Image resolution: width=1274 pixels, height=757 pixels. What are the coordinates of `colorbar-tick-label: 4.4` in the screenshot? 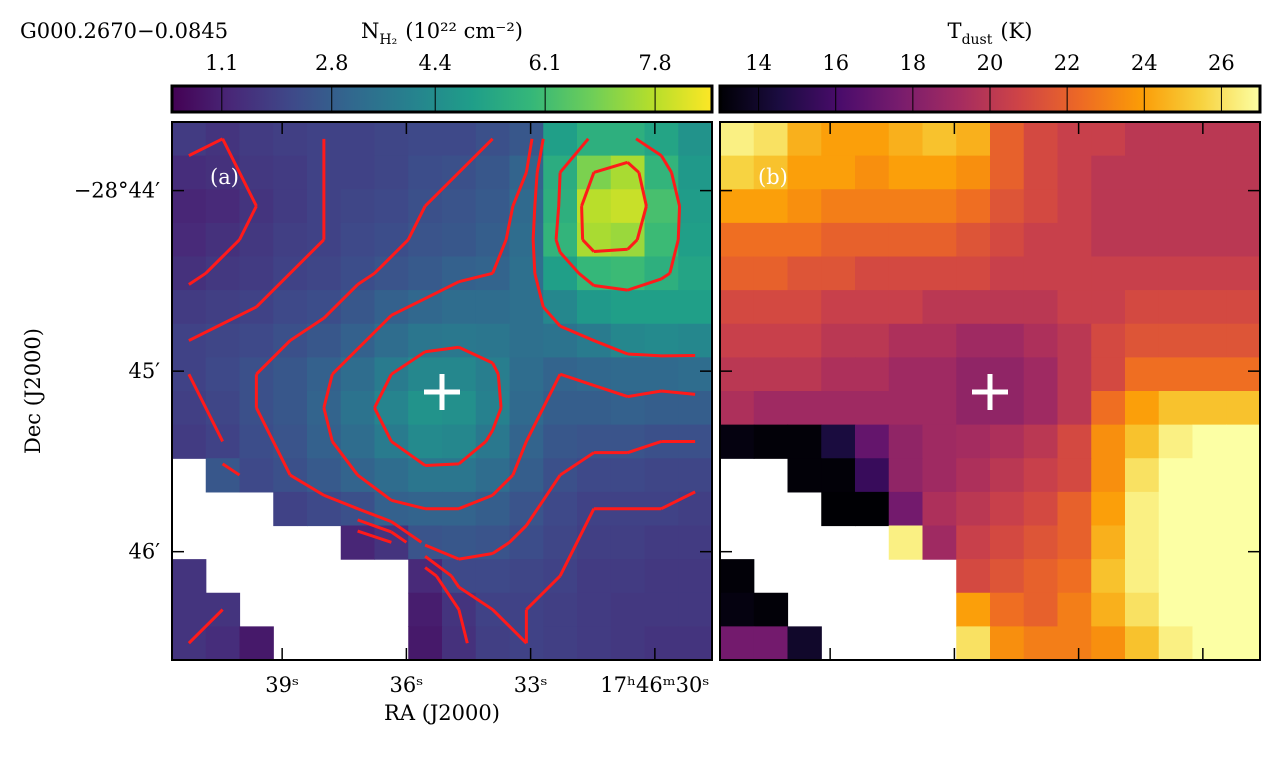 It's located at (435, 63).